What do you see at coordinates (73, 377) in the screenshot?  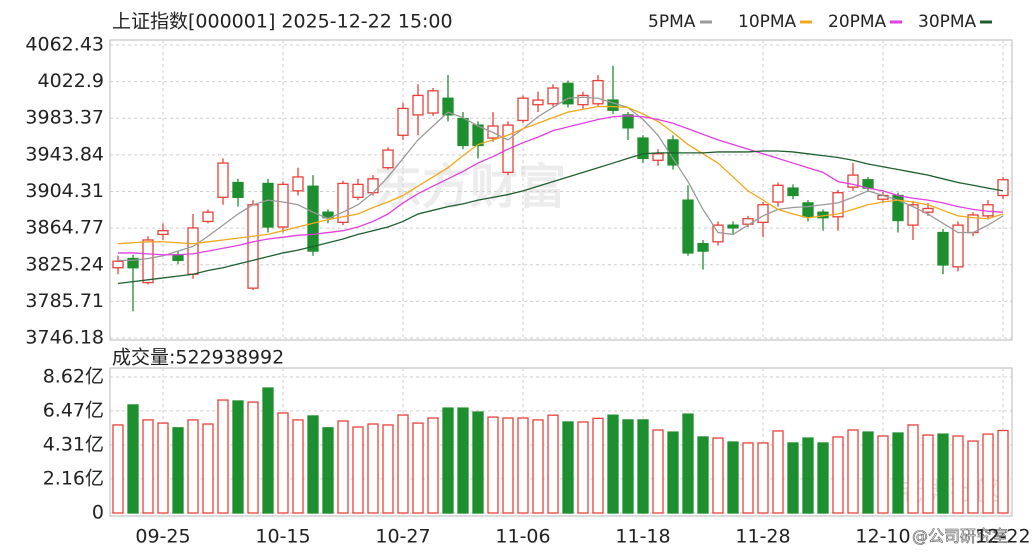 I see `y-tick-label: 8.62亿` at bounding box center [73, 377].